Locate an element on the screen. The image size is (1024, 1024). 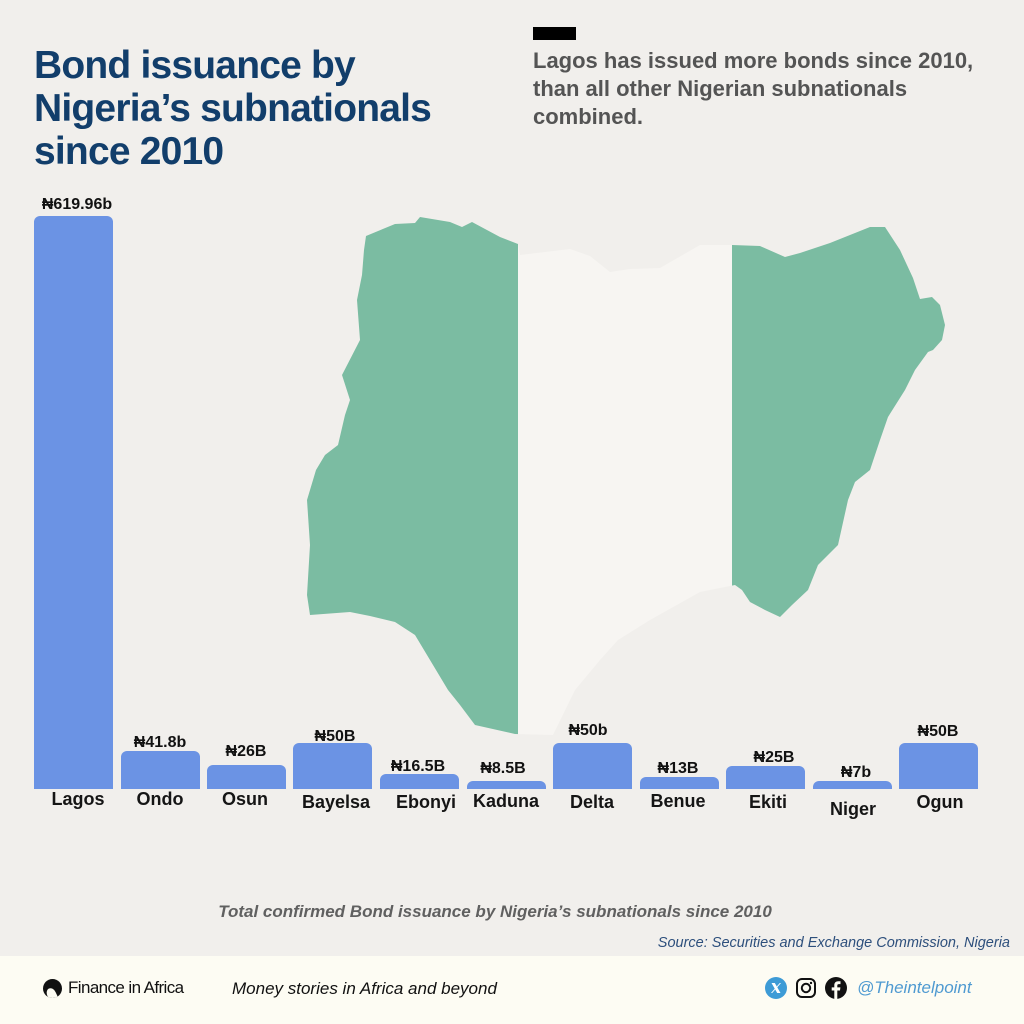
social-links: @Theintelpoint is located at coordinates (868, 988).